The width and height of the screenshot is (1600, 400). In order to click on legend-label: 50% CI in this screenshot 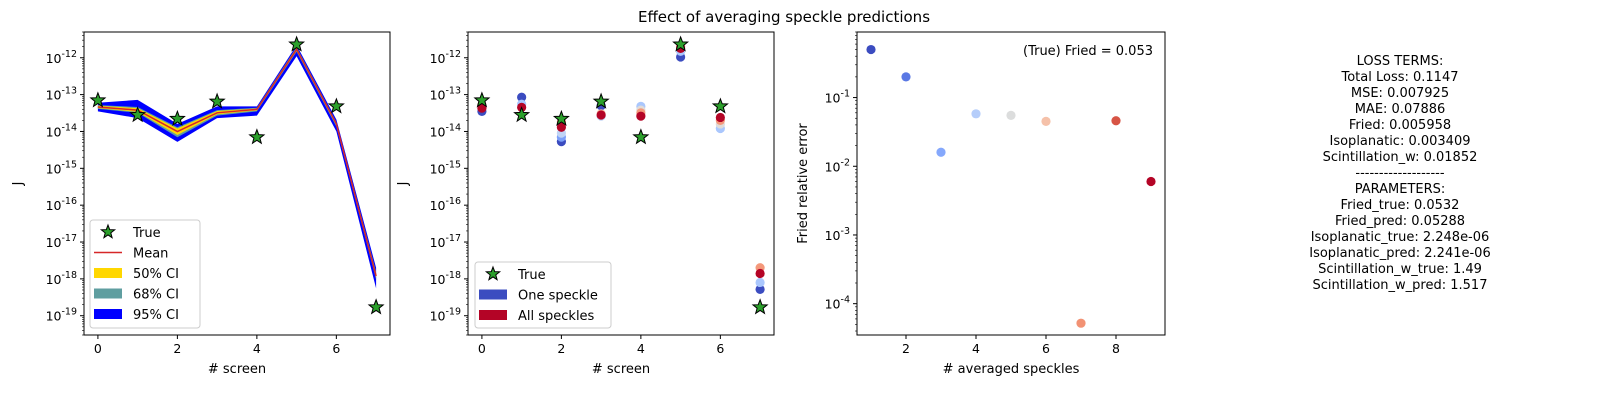, I will do `click(156, 274)`.